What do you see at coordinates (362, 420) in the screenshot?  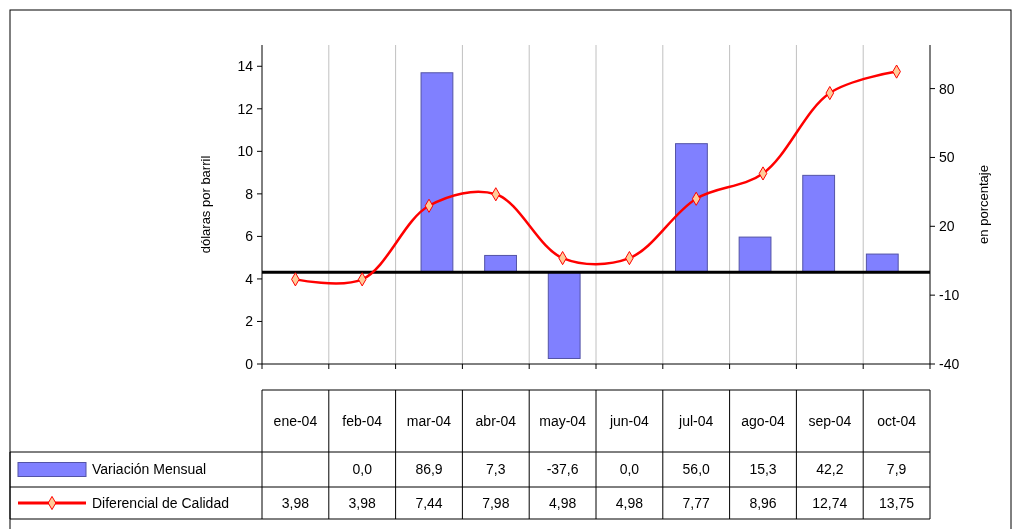 I see `x-tick-label: feb-04` at bounding box center [362, 420].